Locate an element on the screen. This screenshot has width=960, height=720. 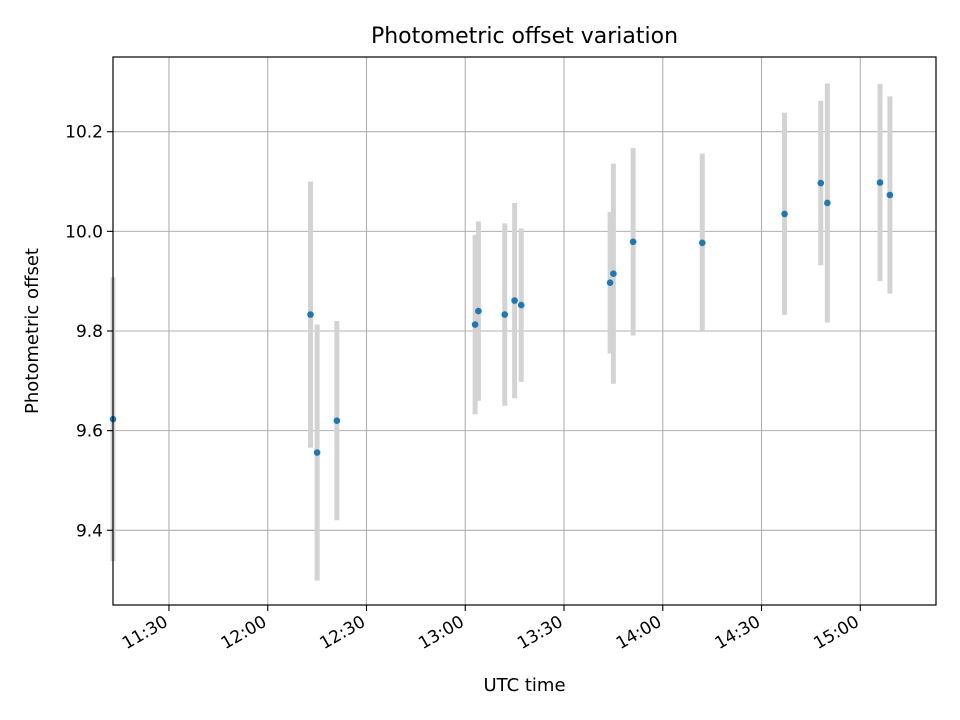
y-tick-label: 9.6 is located at coordinates (89, 432).